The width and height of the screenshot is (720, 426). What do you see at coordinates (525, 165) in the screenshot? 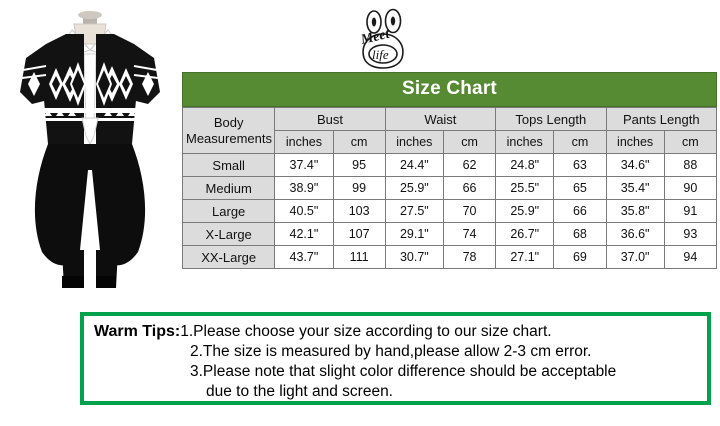
I see `cell-tops-inches: 24.8"` at bounding box center [525, 165].